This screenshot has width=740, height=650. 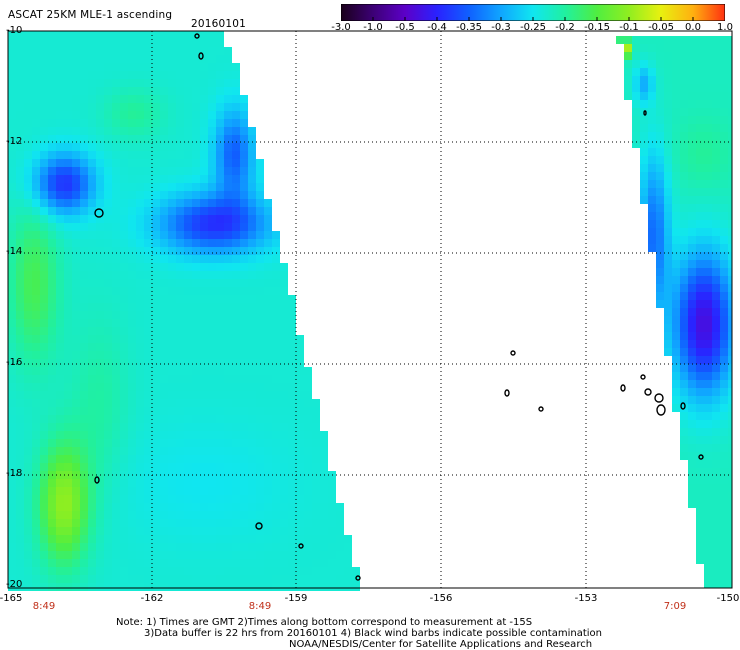 What do you see at coordinates (11, 598) in the screenshot?
I see `lon-label-165: -165` at bounding box center [11, 598].